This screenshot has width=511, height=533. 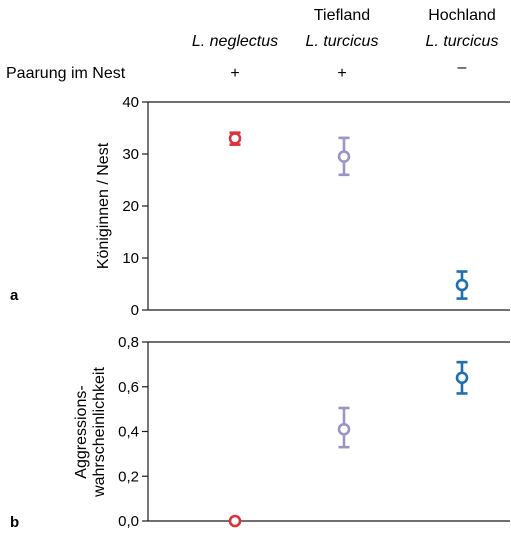 What do you see at coordinates (462, 41) in the screenshot?
I see `header-col3-species: L. turcicus` at bounding box center [462, 41].